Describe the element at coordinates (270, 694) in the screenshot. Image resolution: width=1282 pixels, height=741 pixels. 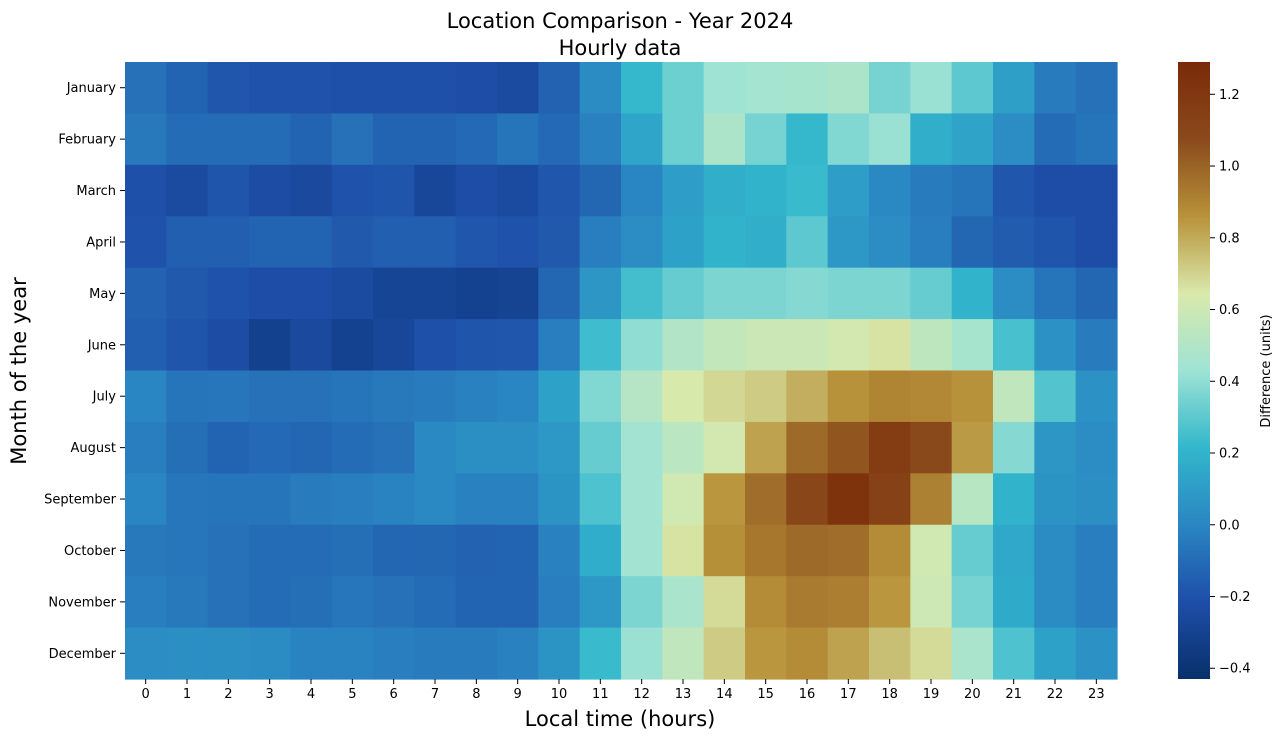
I see `x-tick-label: 3` at that location.